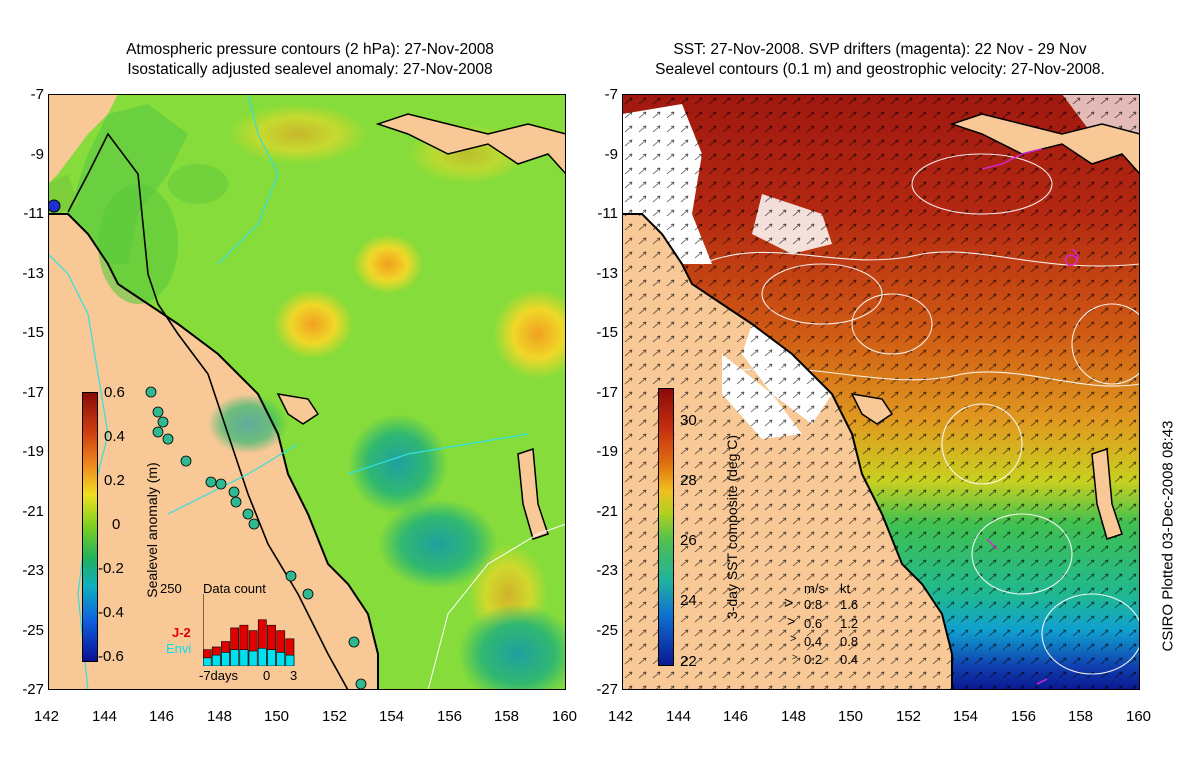 This screenshot has height=780, width=1200. I want to click on right-lat-tick: -25, so click(607, 630).